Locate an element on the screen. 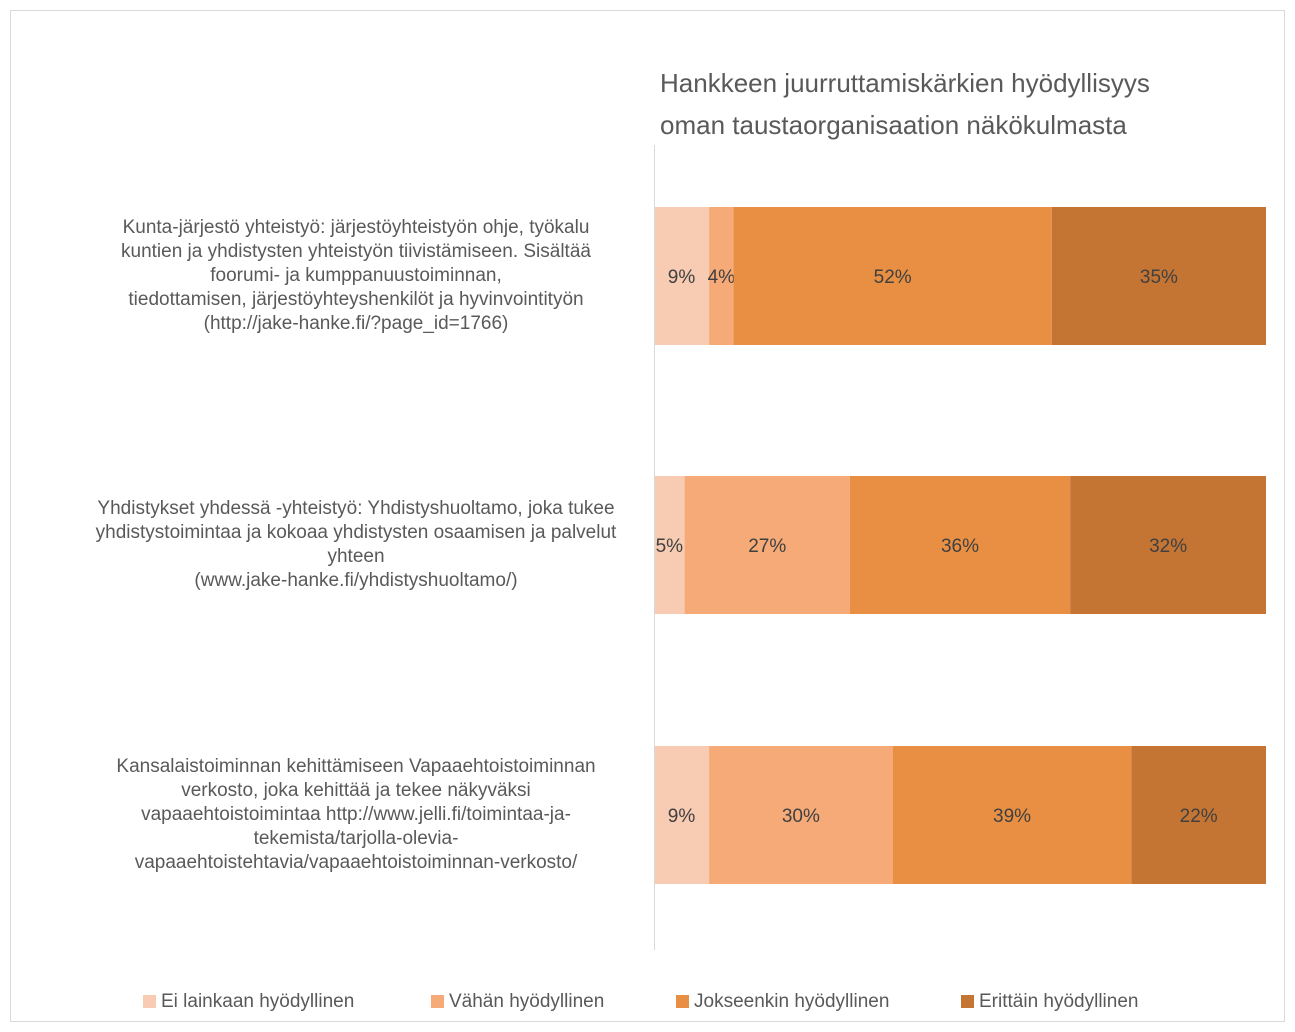 The width and height of the screenshot is (1295, 1032). data-label: 22% is located at coordinates (1199, 816).